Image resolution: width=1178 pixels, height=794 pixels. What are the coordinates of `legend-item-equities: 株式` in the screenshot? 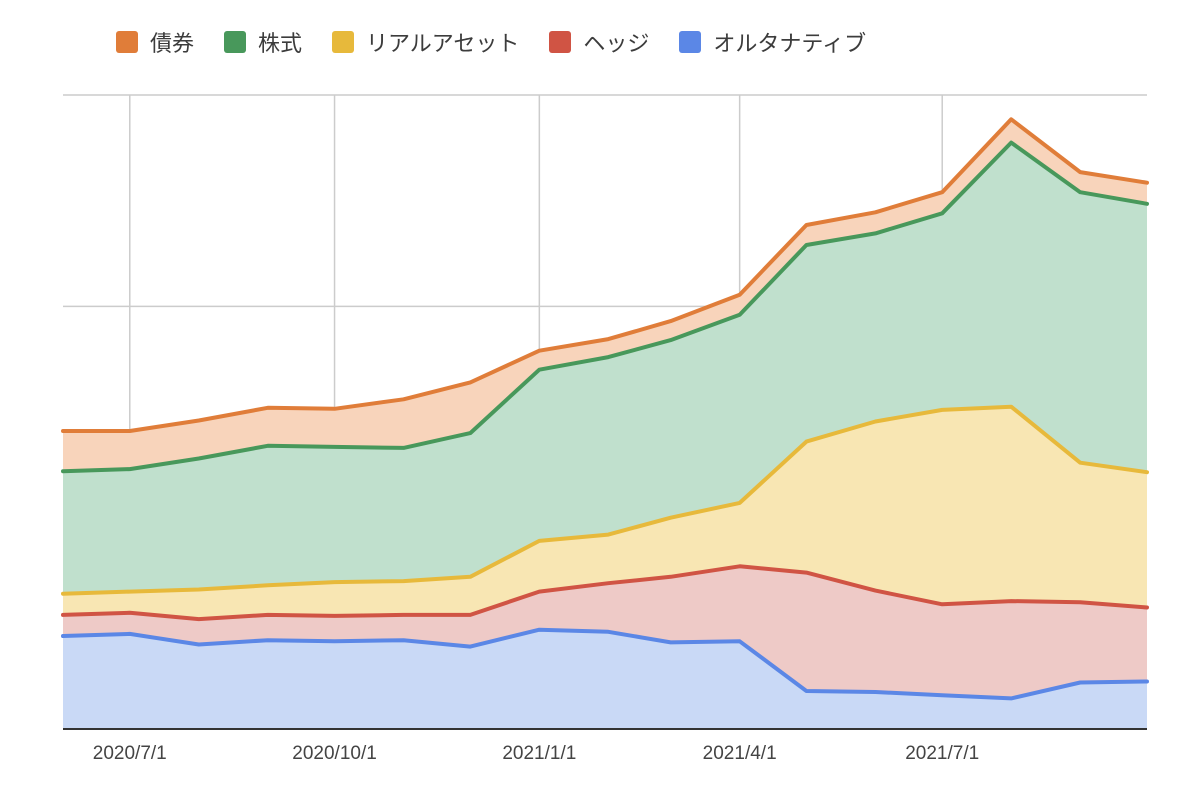 It's located at (263, 42).